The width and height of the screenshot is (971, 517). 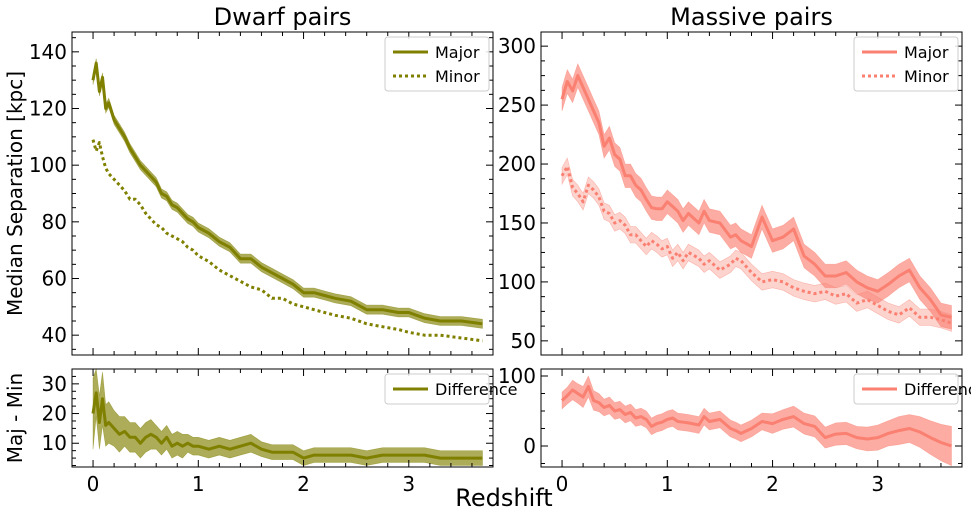 What do you see at coordinates (54, 443) in the screenshot?
I see `y-tick-label: 10` at bounding box center [54, 443].